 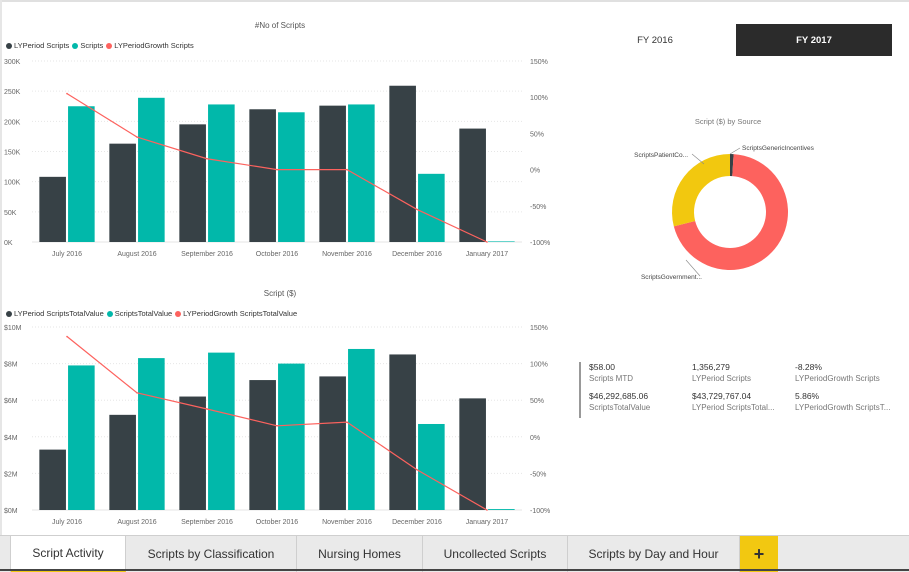 I want to click on window-left-border, so click(x=1, y=267).